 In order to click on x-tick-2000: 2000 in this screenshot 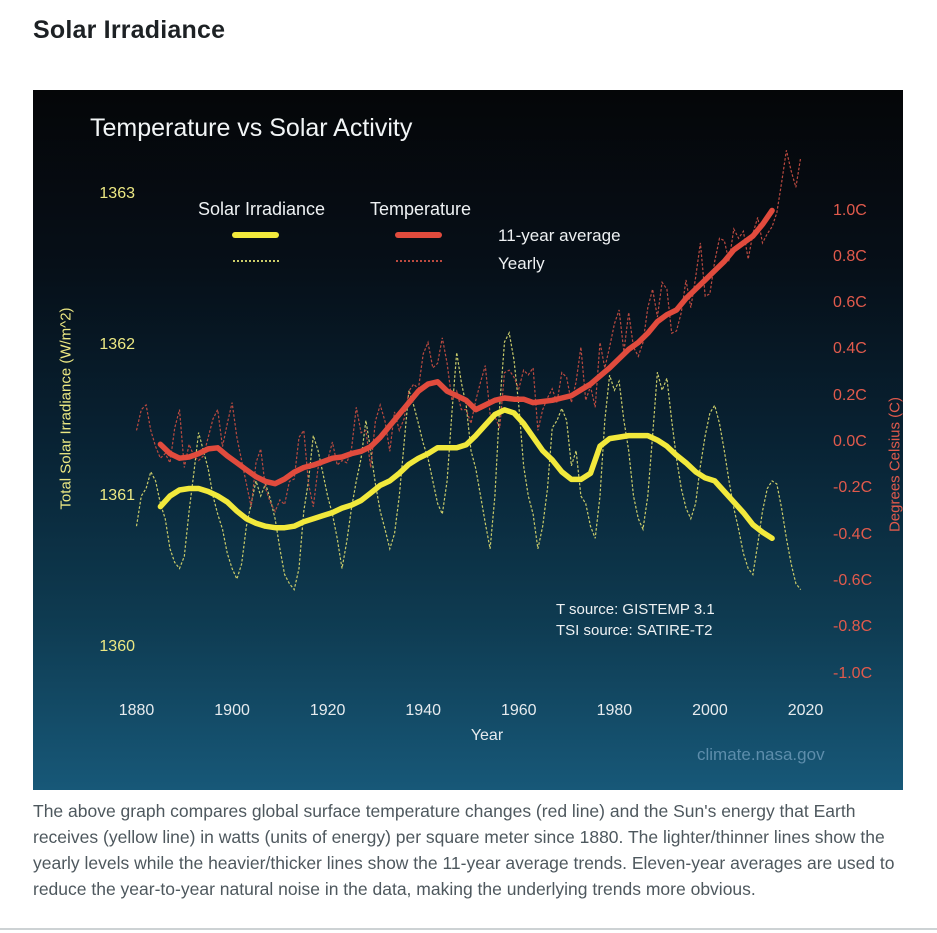, I will do `click(710, 710)`.